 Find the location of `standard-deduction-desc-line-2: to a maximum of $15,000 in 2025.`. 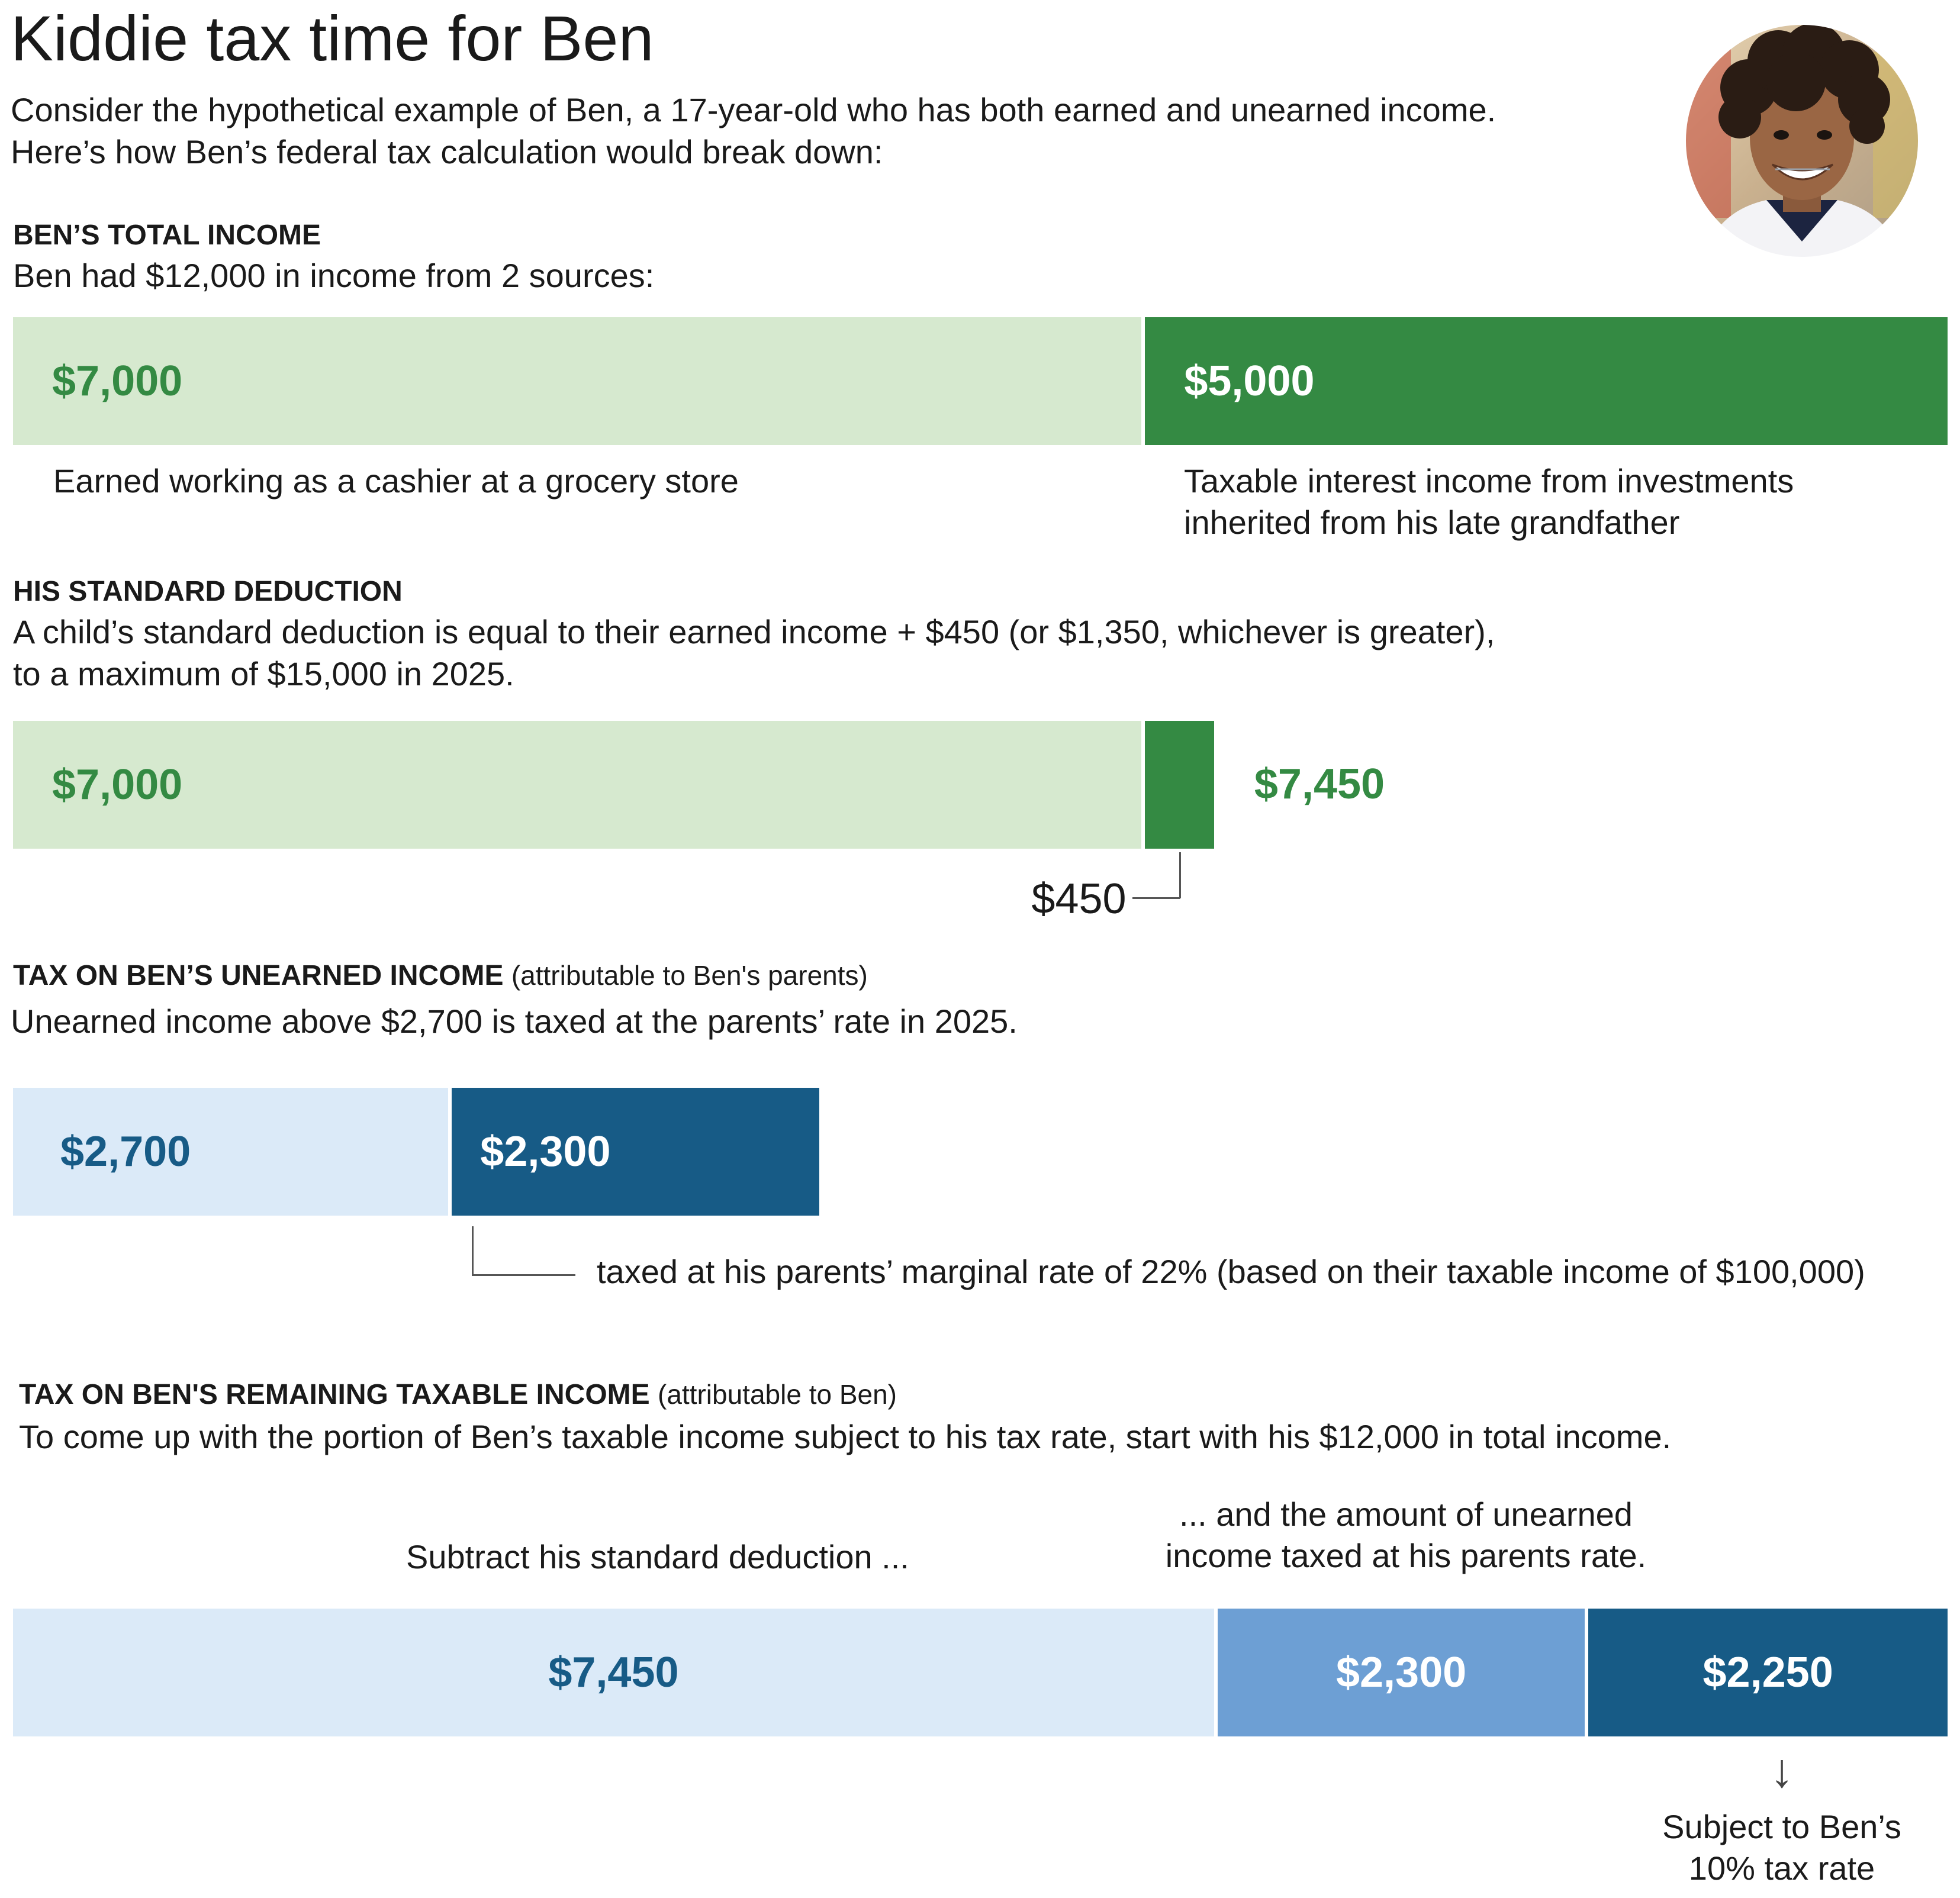

standard-deduction-desc-line-2: to a maximum of $15,000 in 2025. is located at coordinates (263, 673).